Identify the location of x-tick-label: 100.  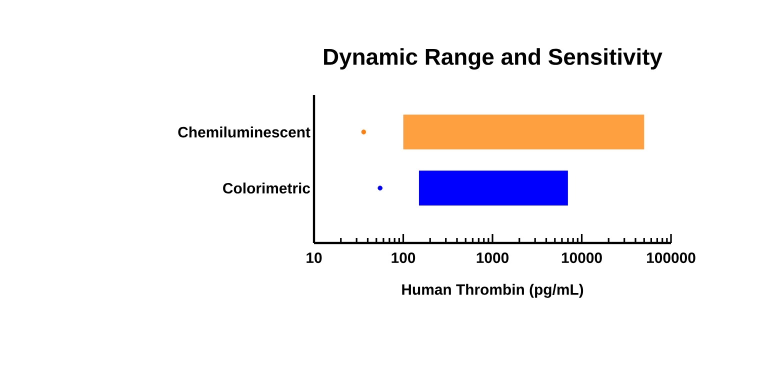
(404, 258).